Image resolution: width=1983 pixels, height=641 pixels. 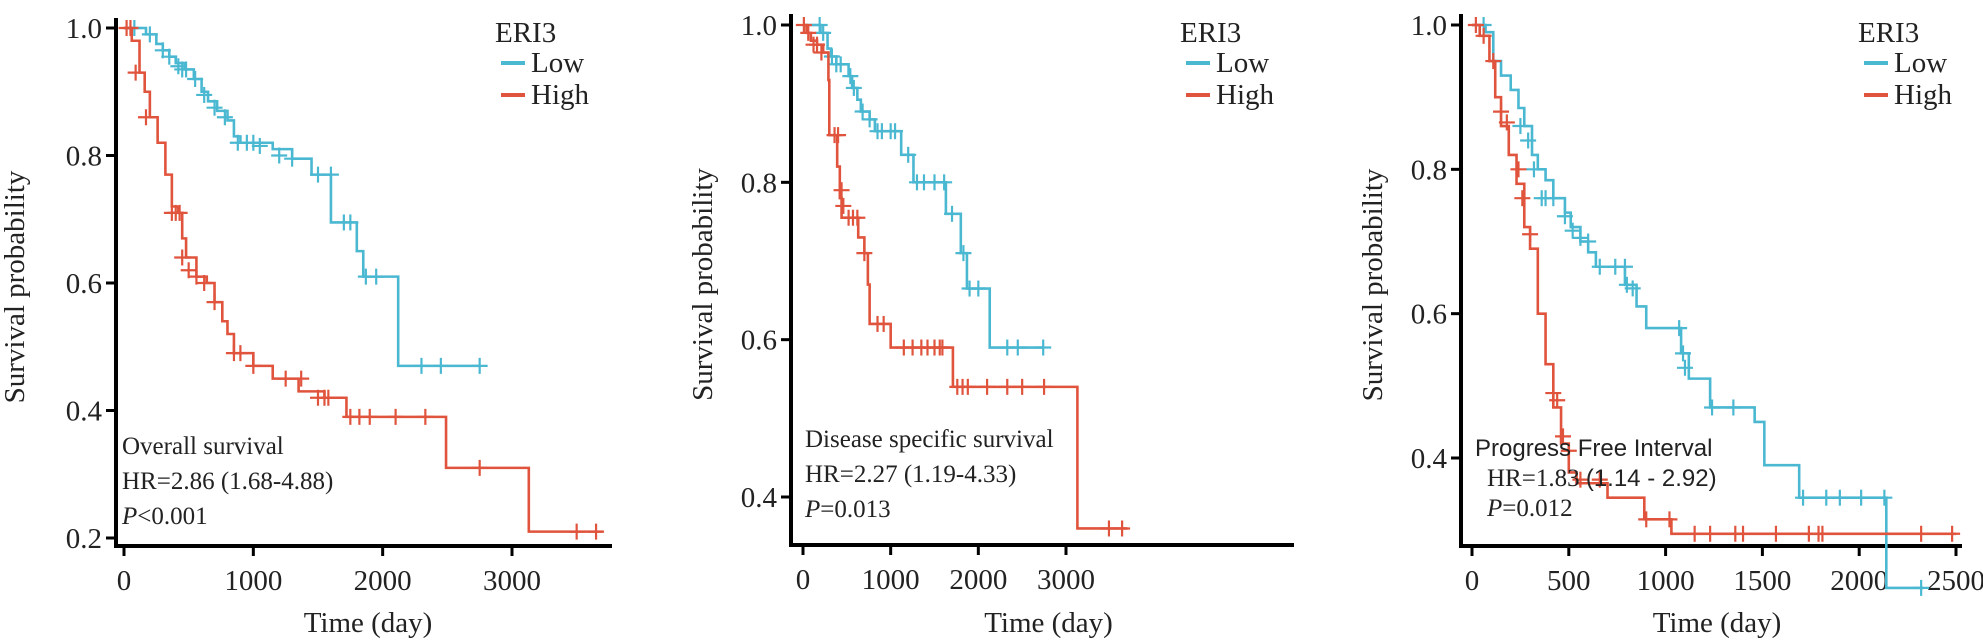 I want to click on legend-label-high: High, so click(x=1245, y=95).